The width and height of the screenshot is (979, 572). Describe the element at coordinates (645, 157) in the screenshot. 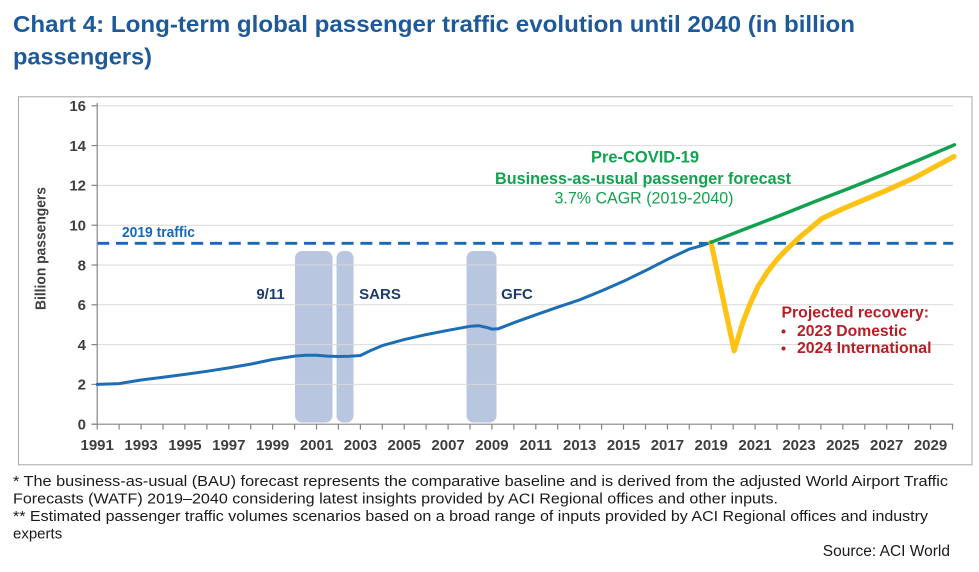

I see `svg-text: Pre-COVID-19` at that location.